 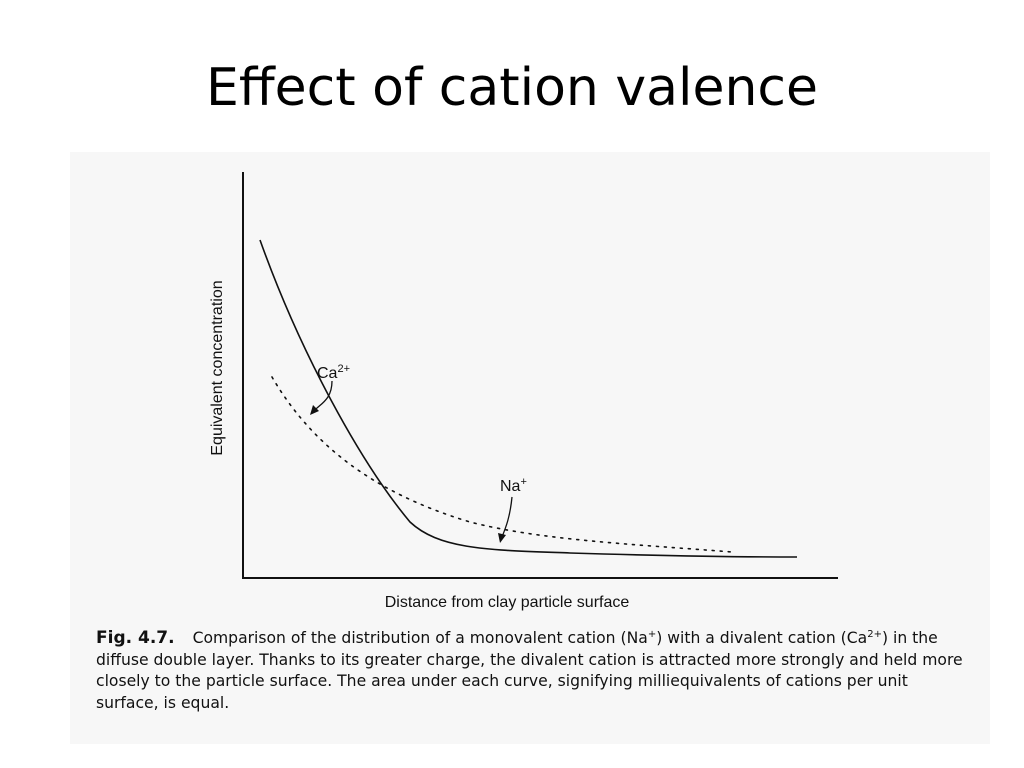 I want to click on na-label-base: Na, so click(x=510, y=486).